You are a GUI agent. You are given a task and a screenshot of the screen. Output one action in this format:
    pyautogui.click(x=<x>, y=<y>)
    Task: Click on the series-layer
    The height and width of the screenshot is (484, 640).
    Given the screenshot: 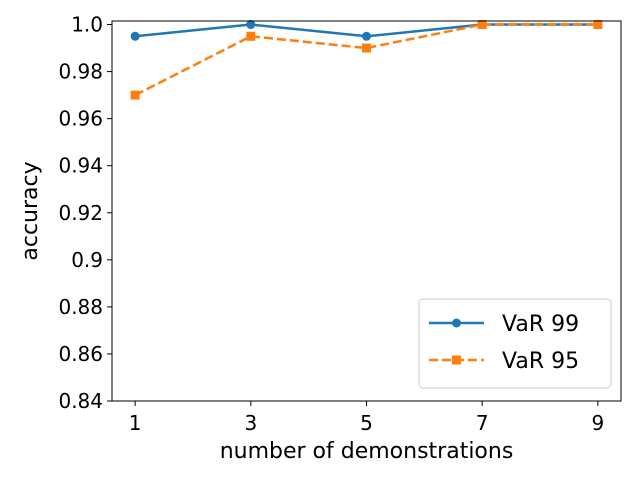 What is the action you would take?
    pyautogui.click(x=366, y=60)
    